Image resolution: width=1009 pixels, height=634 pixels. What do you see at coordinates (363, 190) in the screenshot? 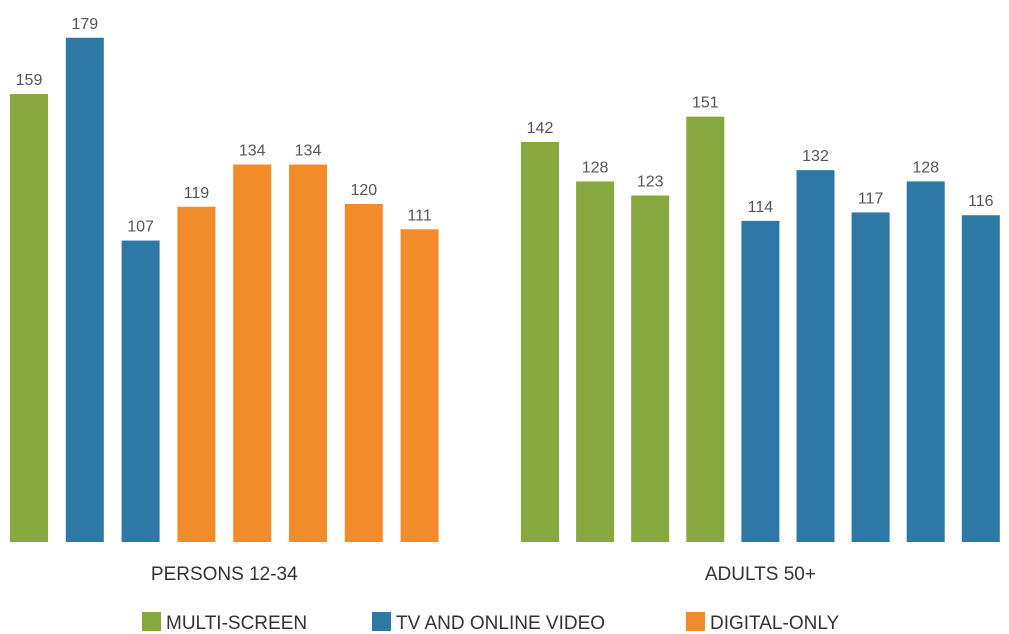
I see `value-label: 120` at bounding box center [363, 190].